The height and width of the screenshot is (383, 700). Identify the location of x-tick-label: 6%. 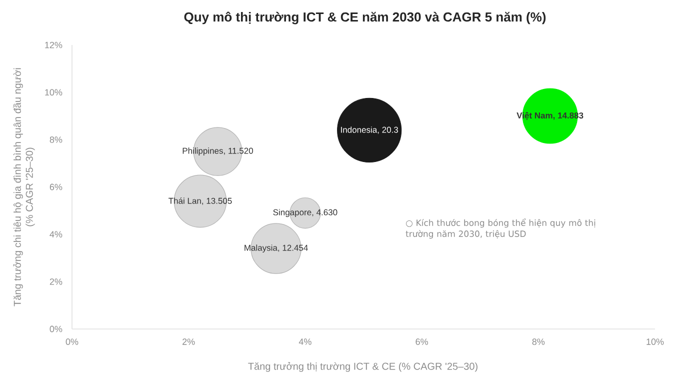
(422, 341).